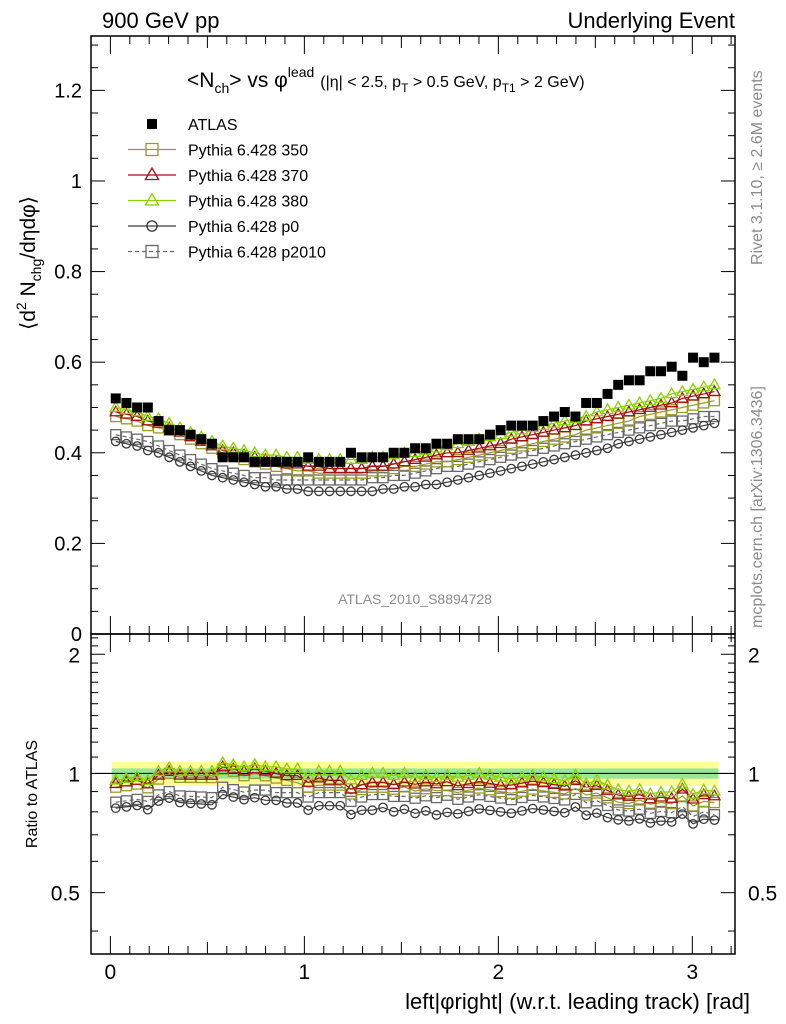  I want to click on ratio-series-pythia-6-428-p0, so click(415, 809).